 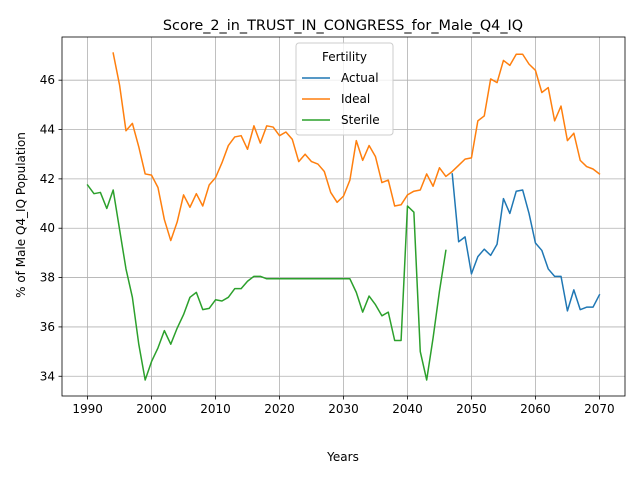 I want to click on legend-label-ideal: Ideal, so click(x=355, y=99).